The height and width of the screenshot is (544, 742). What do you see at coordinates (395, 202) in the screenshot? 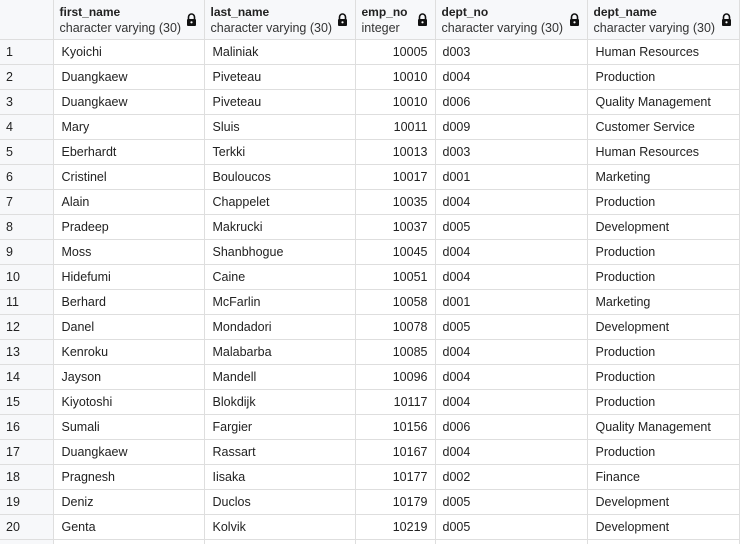
I see `cell-emp-no: 10035` at bounding box center [395, 202].